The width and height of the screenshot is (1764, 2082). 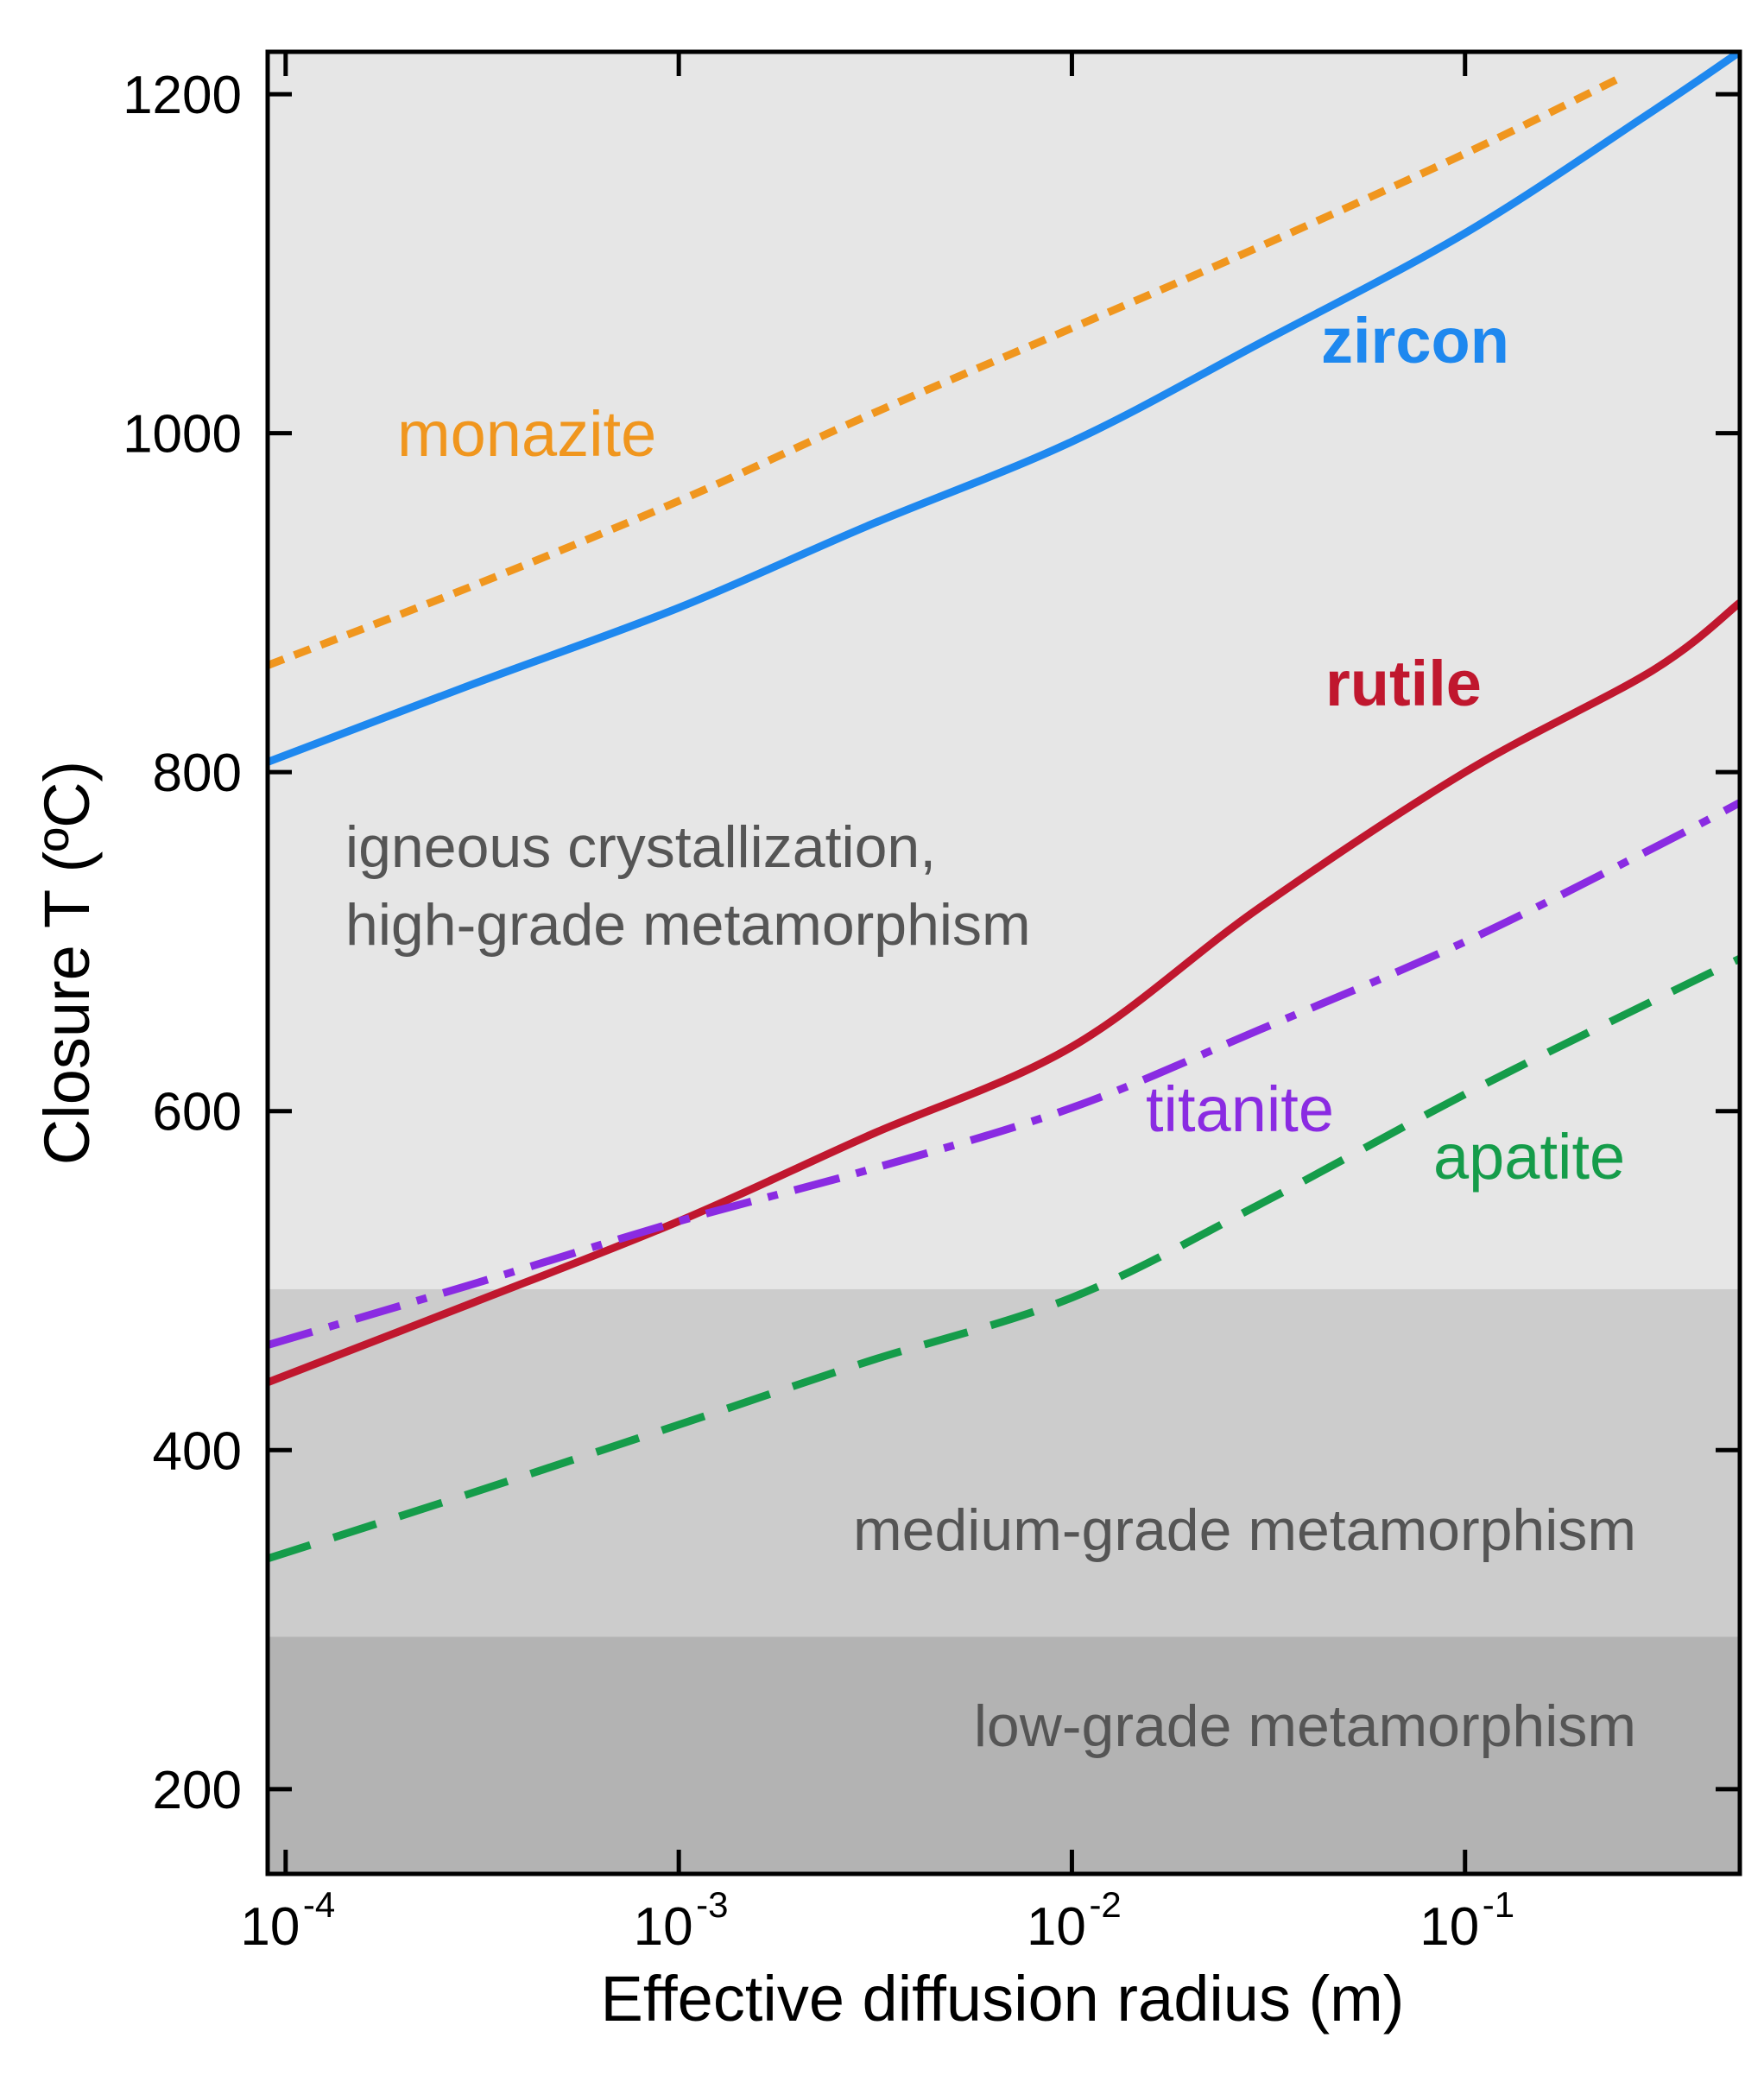 What do you see at coordinates (1305, 1726) in the screenshot?
I see `zone-label-low: low-grade metamorphism` at bounding box center [1305, 1726].